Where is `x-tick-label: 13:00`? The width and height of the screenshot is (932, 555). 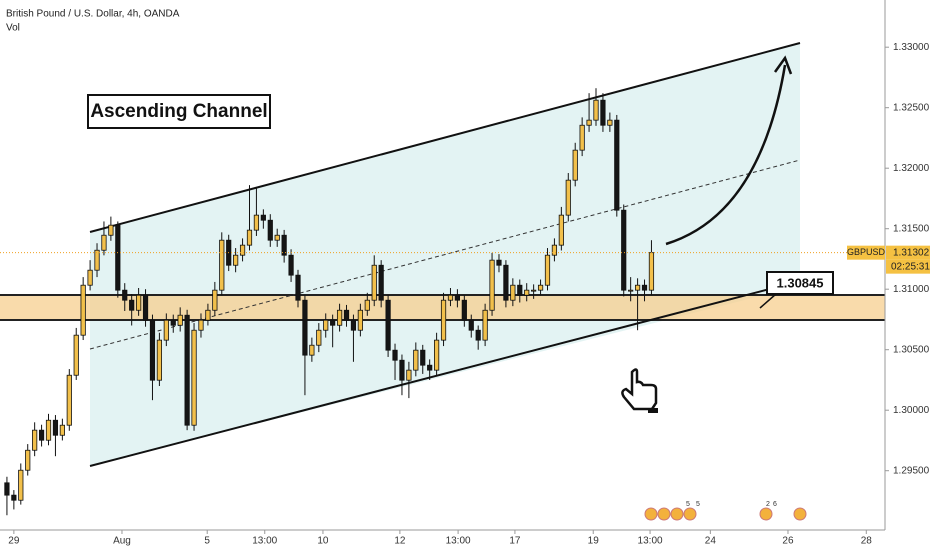
x-tick-label: 13:00 is located at coordinates (650, 541).